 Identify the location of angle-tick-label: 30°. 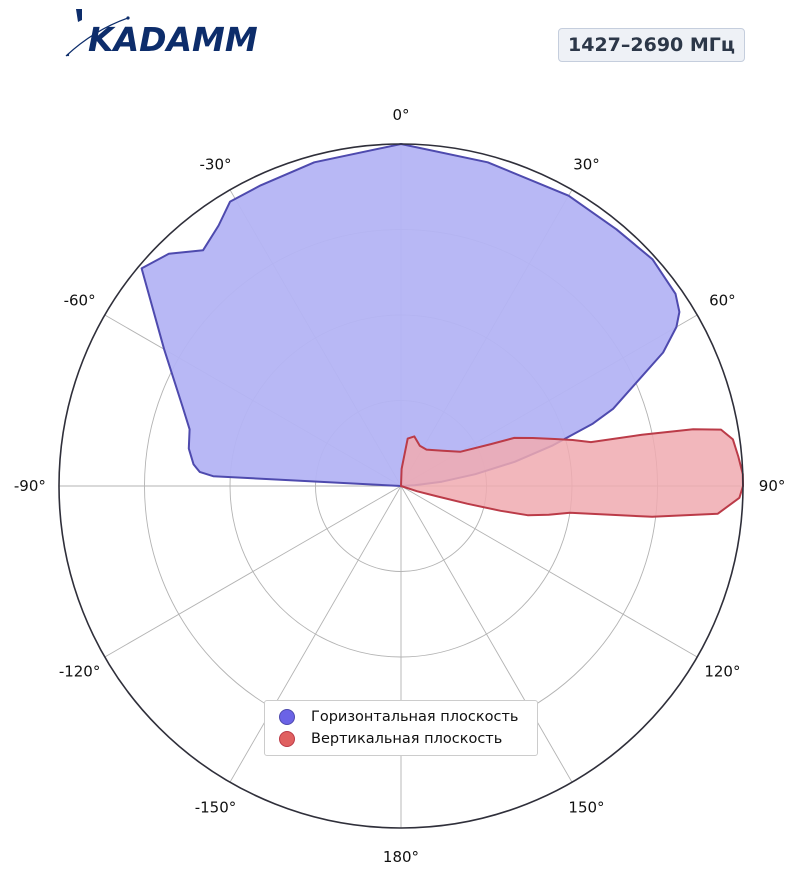
(586, 165).